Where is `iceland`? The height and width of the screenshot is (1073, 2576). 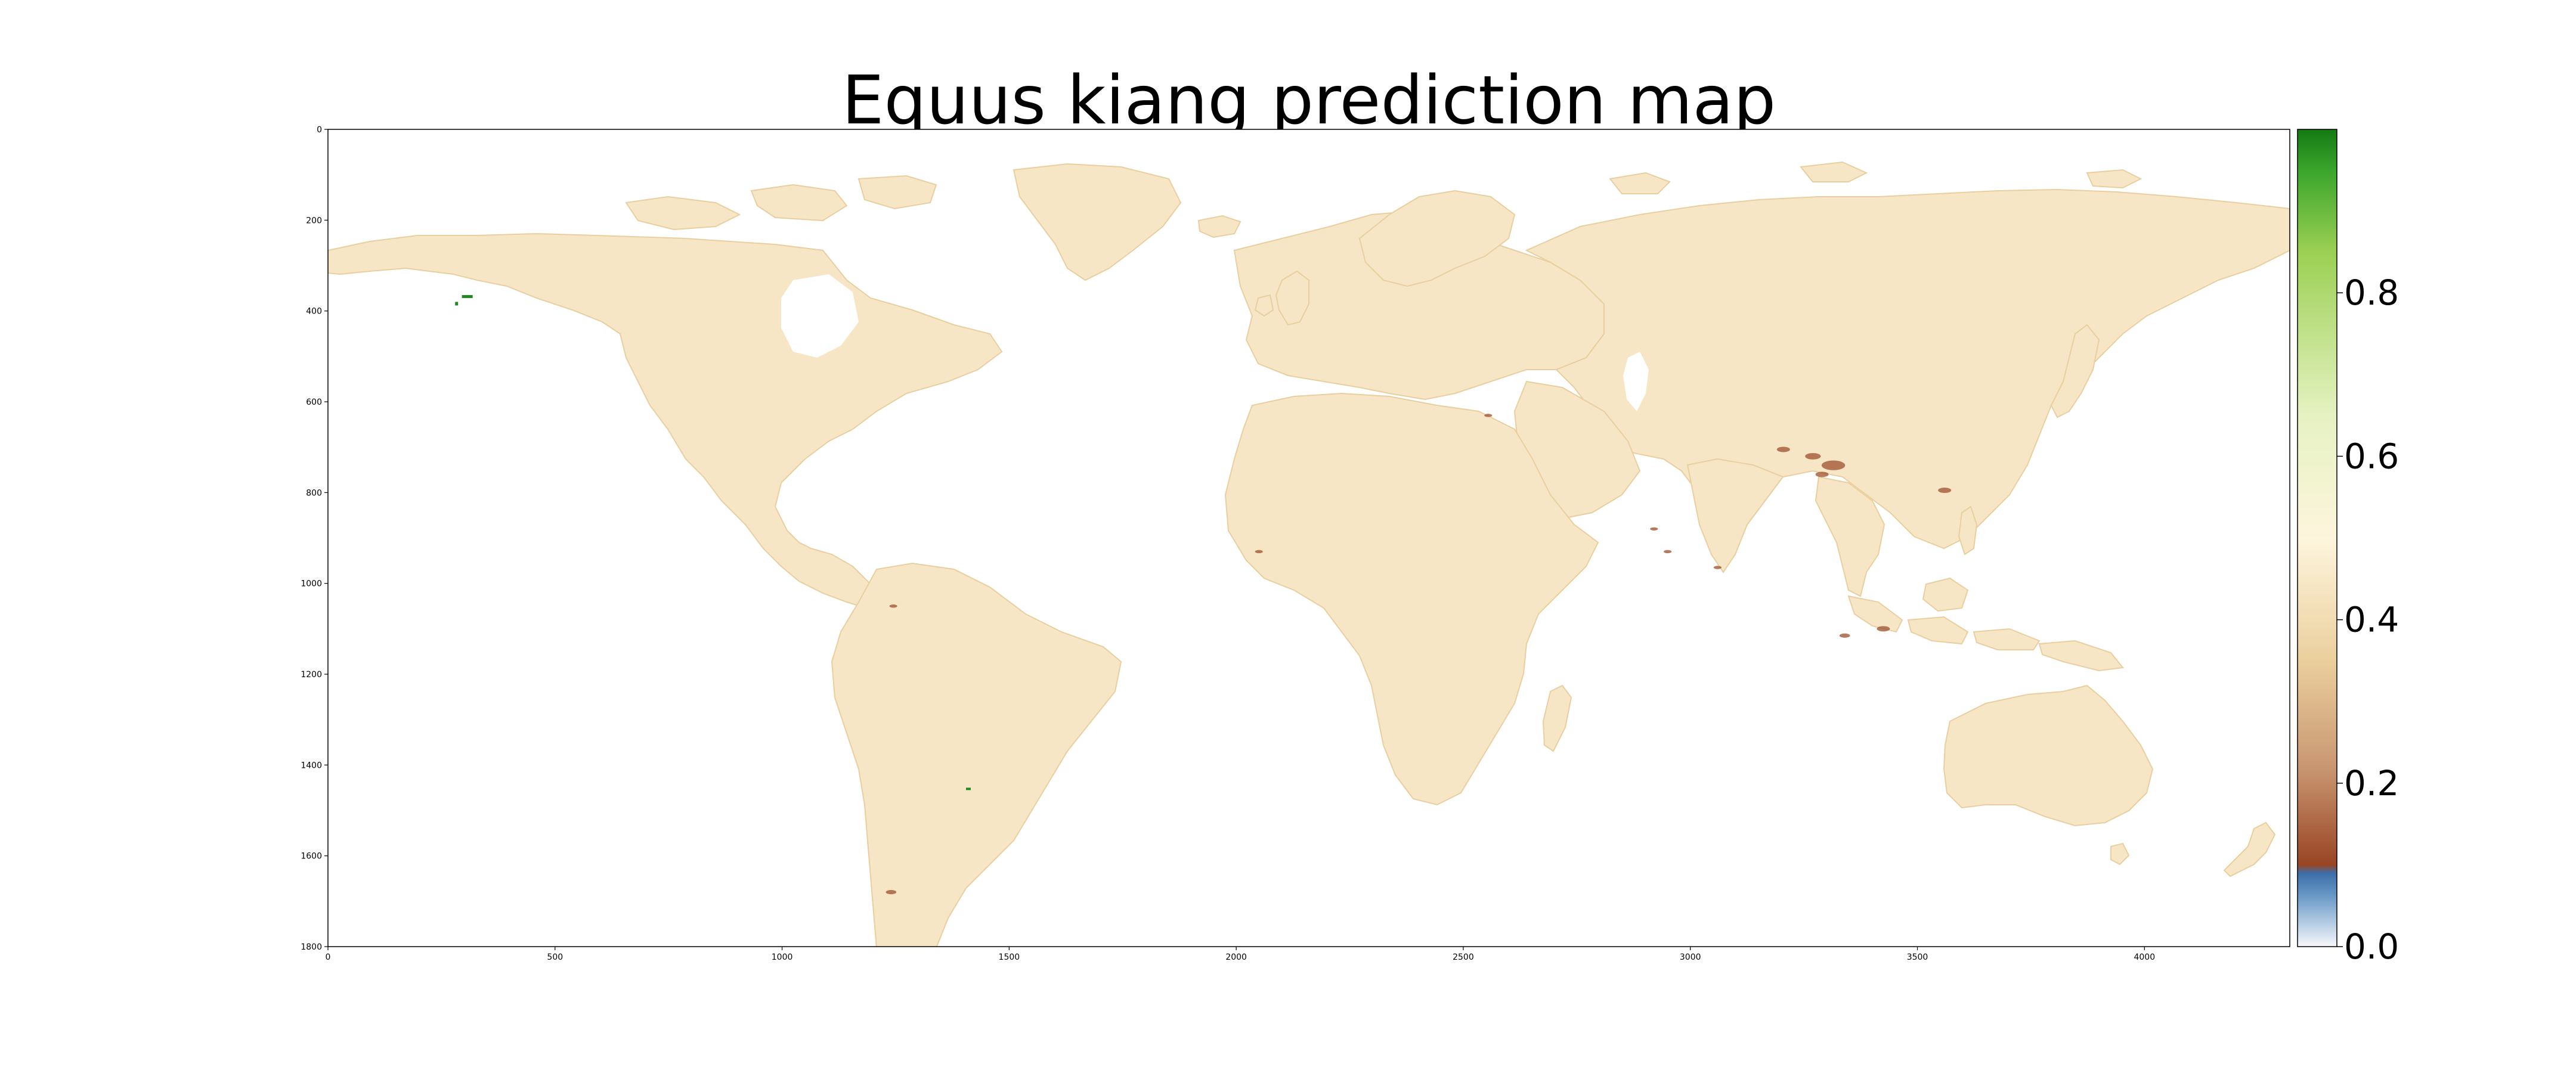
iceland is located at coordinates (1219, 226).